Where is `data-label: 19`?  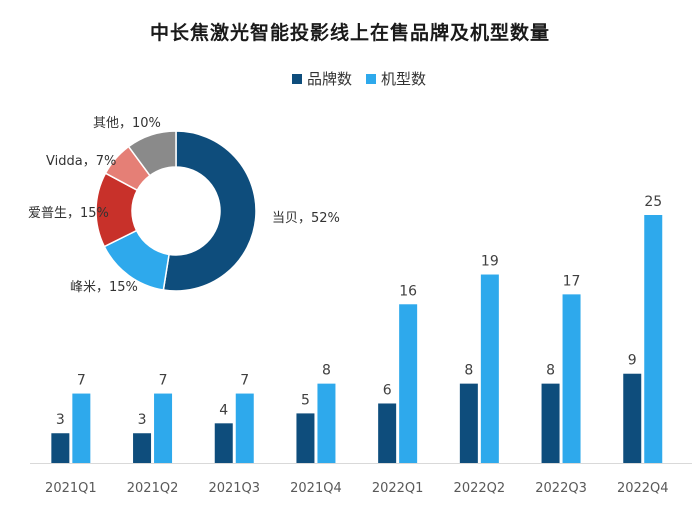 data-label: 19 is located at coordinates (490, 262).